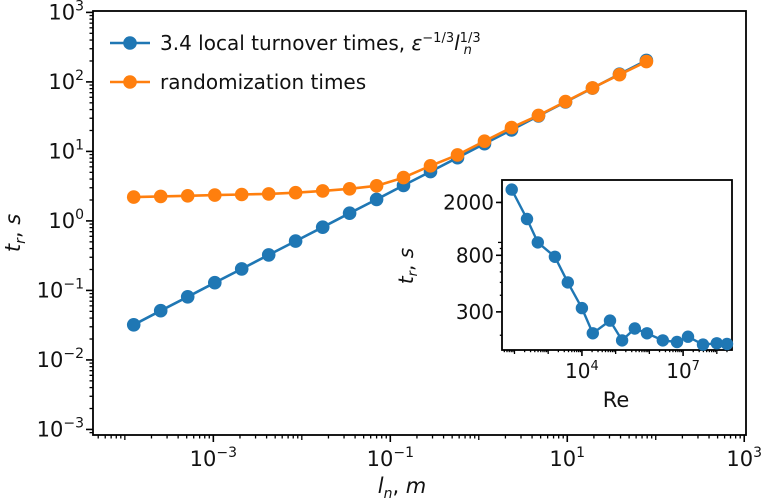 The height and width of the screenshot is (502, 768). I want to click on main-y-tick-label: 10², so click(66, 81).